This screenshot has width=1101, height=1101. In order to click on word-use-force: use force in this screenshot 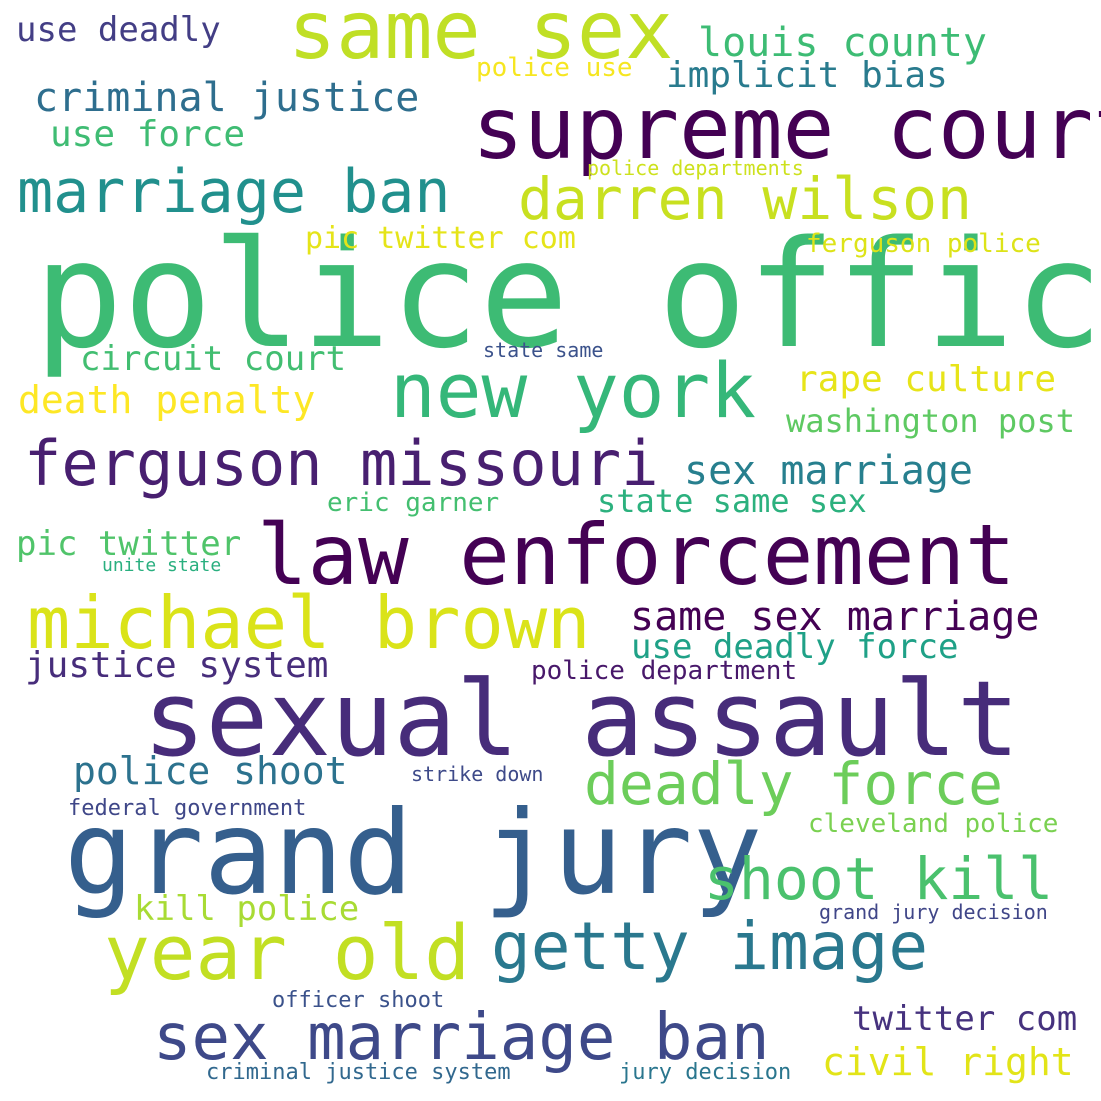, I will do `click(148, 134)`.